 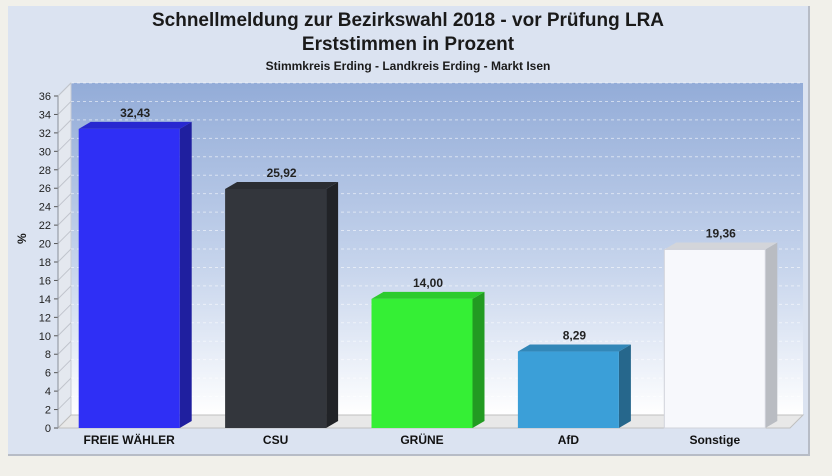 What do you see at coordinates (45, 245) in the screenshot?
I see `y-tick-label: 20` at bounding box center [45, 245].